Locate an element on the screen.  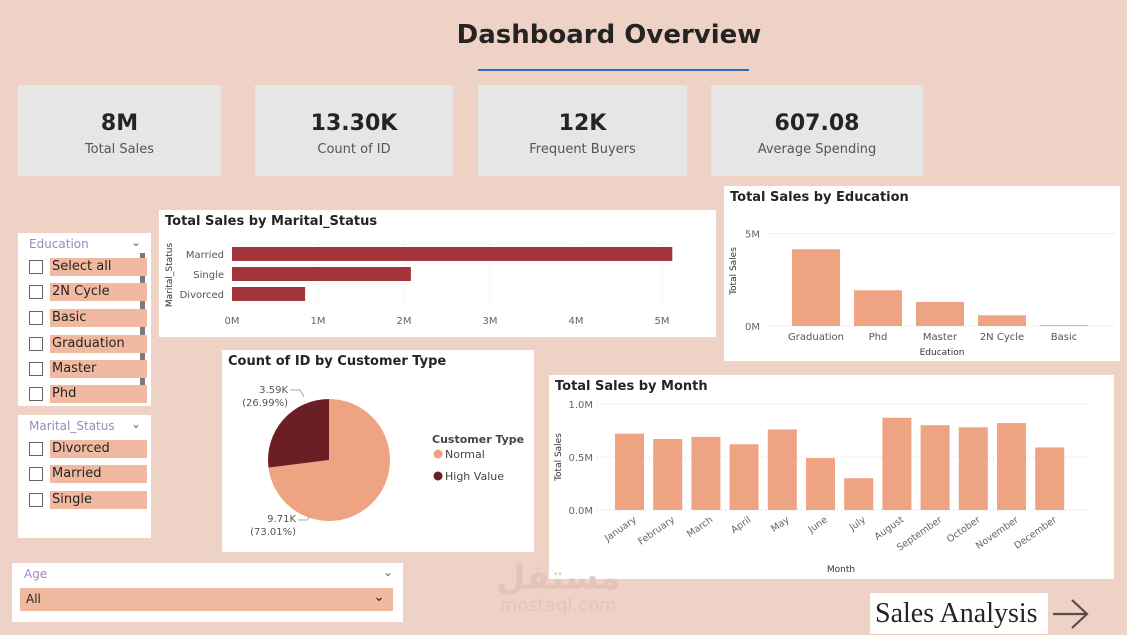
y-tick-label: Single is located at coordinates (208, 275).